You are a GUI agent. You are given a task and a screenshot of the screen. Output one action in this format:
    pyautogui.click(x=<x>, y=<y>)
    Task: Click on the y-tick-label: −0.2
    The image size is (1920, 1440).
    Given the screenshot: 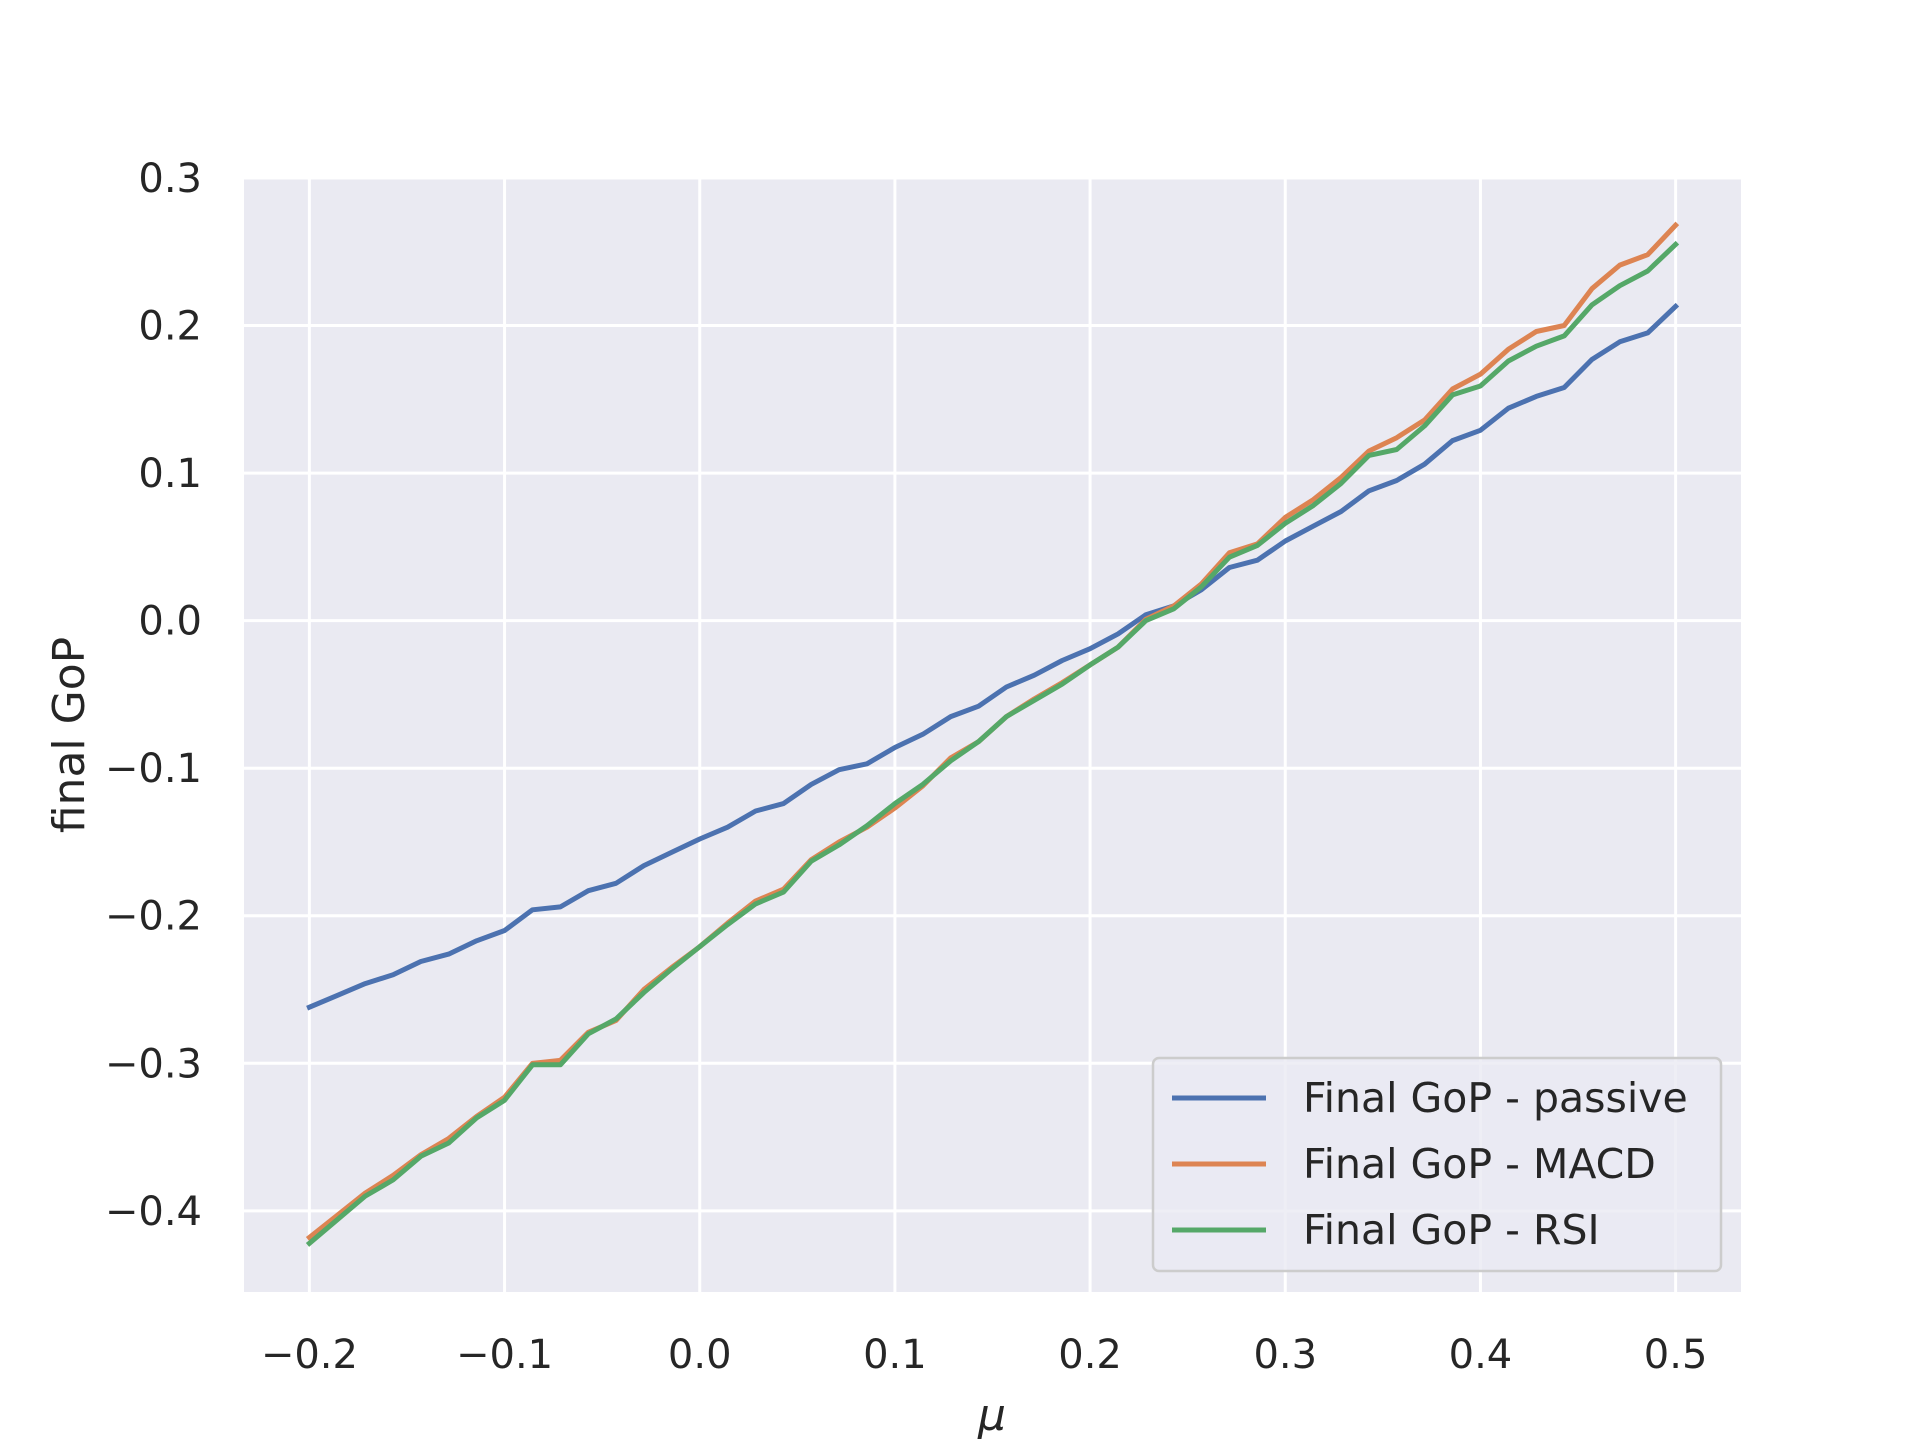 What is the action you would take?
    pyautogui.click(x=153, y=917)
    